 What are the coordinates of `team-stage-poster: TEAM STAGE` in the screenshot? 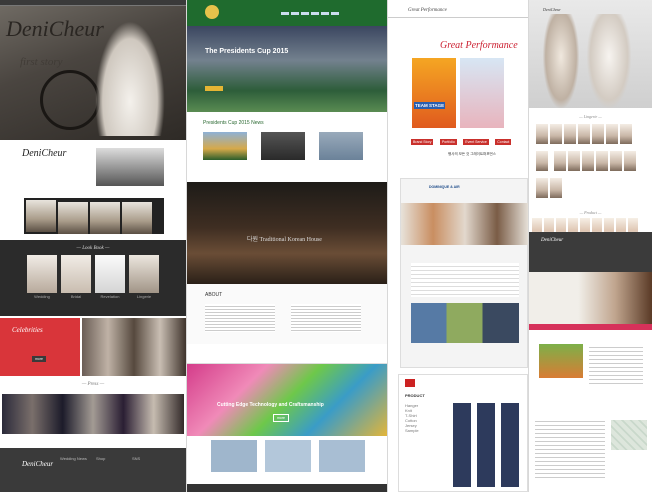 It's located at (434, 93).